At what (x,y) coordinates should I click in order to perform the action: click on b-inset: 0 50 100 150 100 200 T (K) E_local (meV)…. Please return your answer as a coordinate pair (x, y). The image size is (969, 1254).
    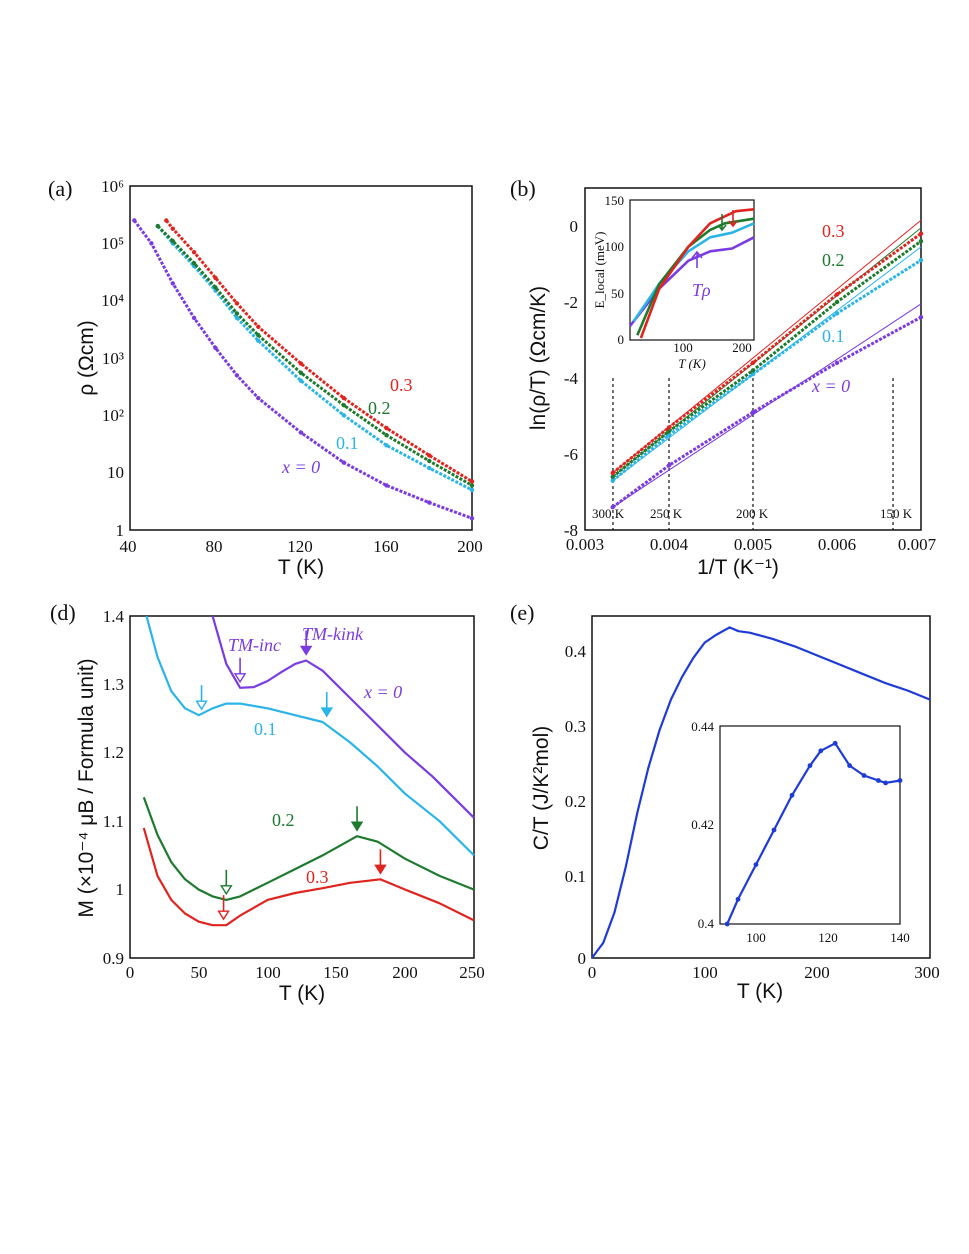
    Looking at the image, I should click on (673, 282).